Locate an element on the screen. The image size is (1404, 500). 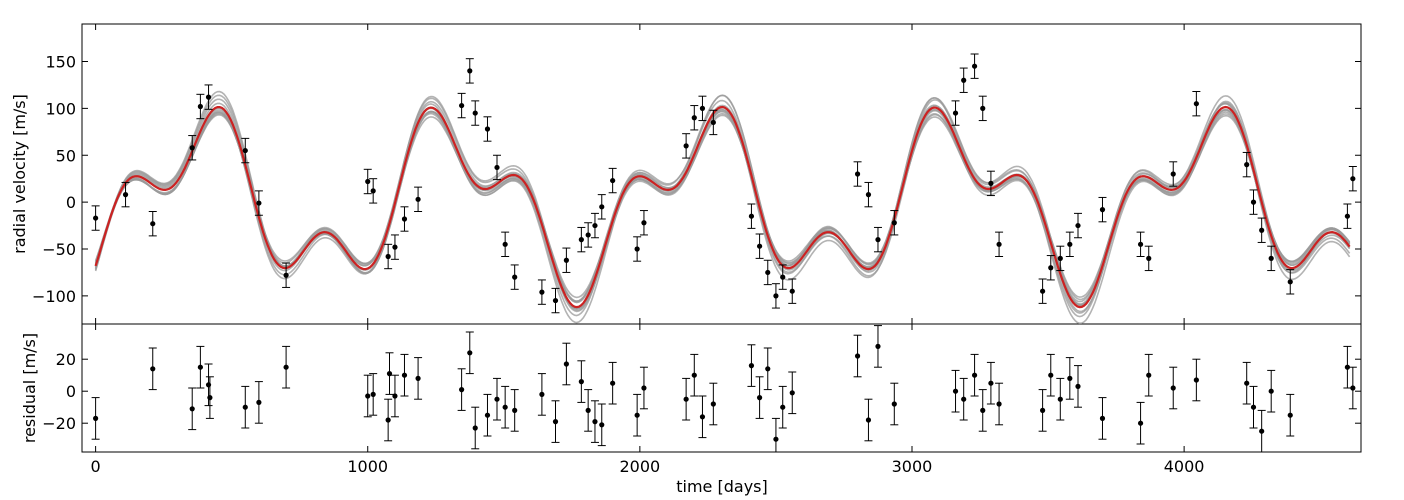
bottom-y-axis-label: residual [m/s] is located at coordinates (29, 388).